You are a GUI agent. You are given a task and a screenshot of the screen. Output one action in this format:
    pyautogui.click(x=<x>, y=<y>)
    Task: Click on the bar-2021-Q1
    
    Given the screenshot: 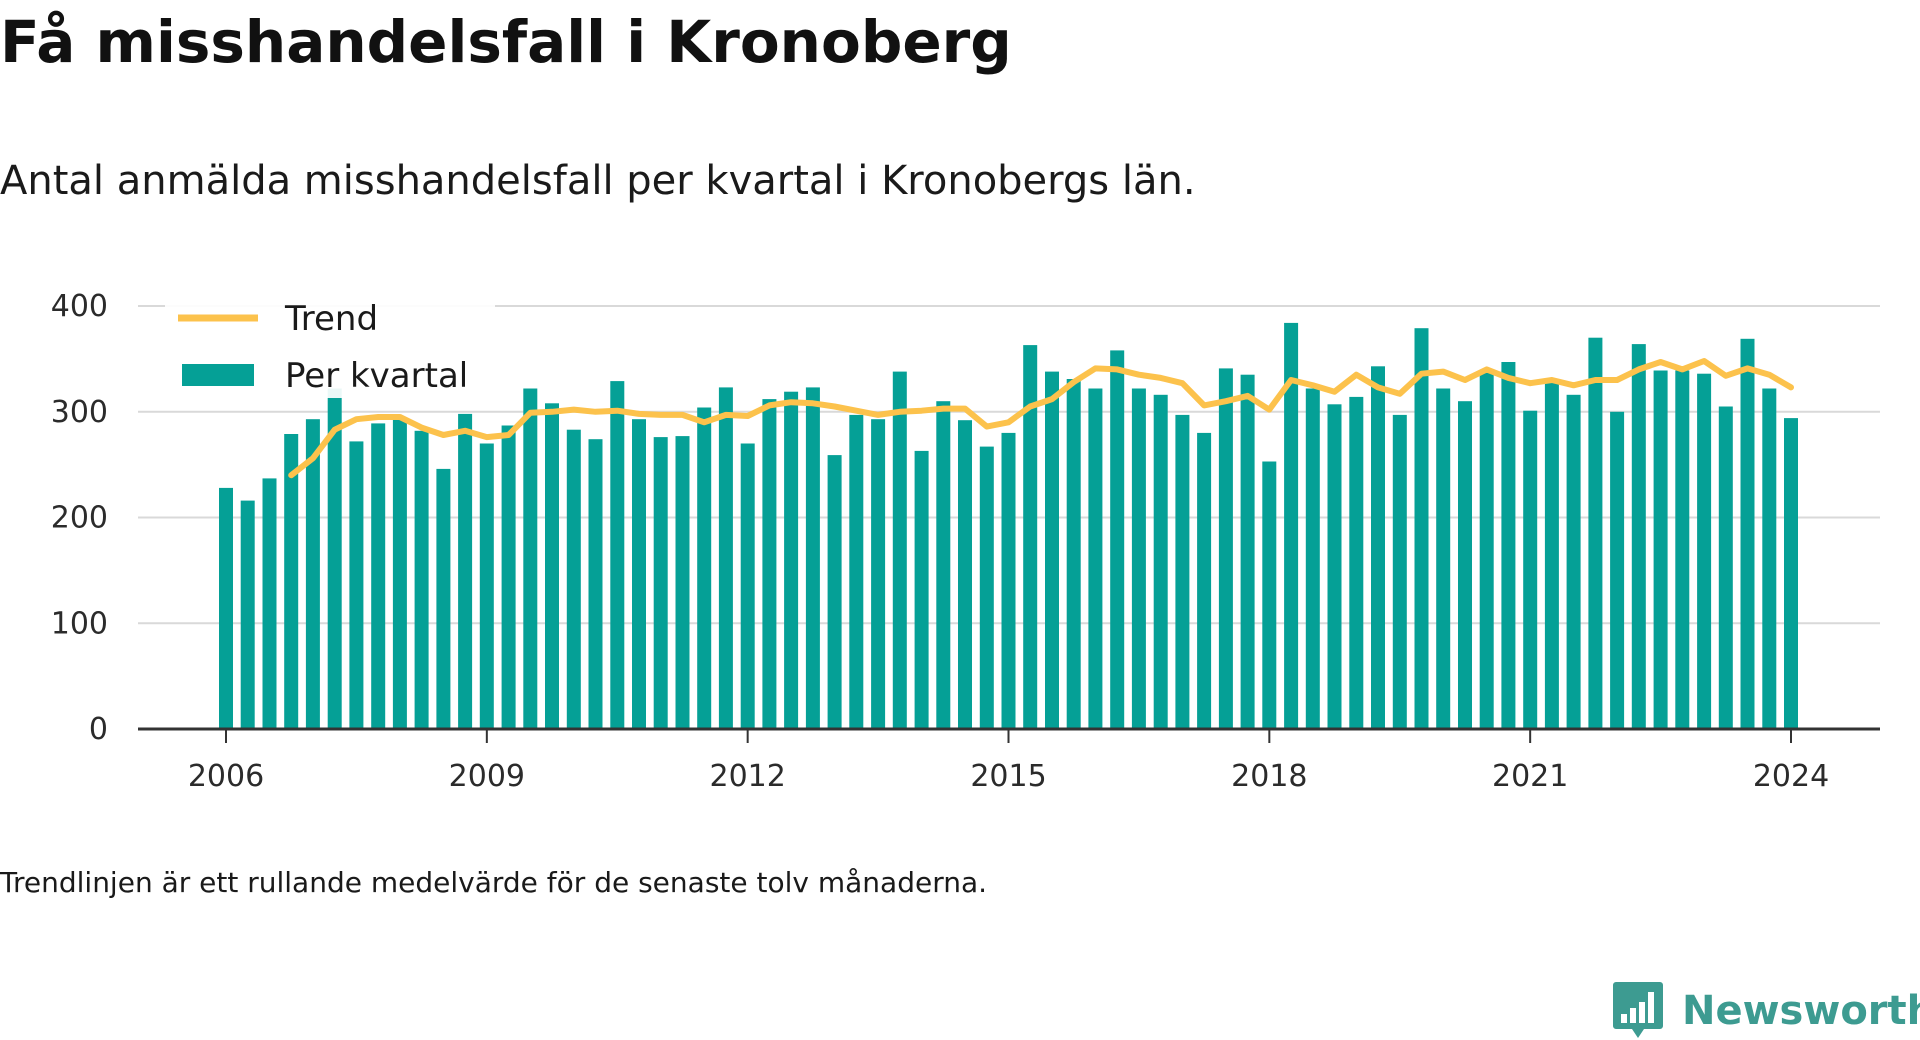 What is the action you would take?
    pyautogui.click(x=1530, y=569)
    